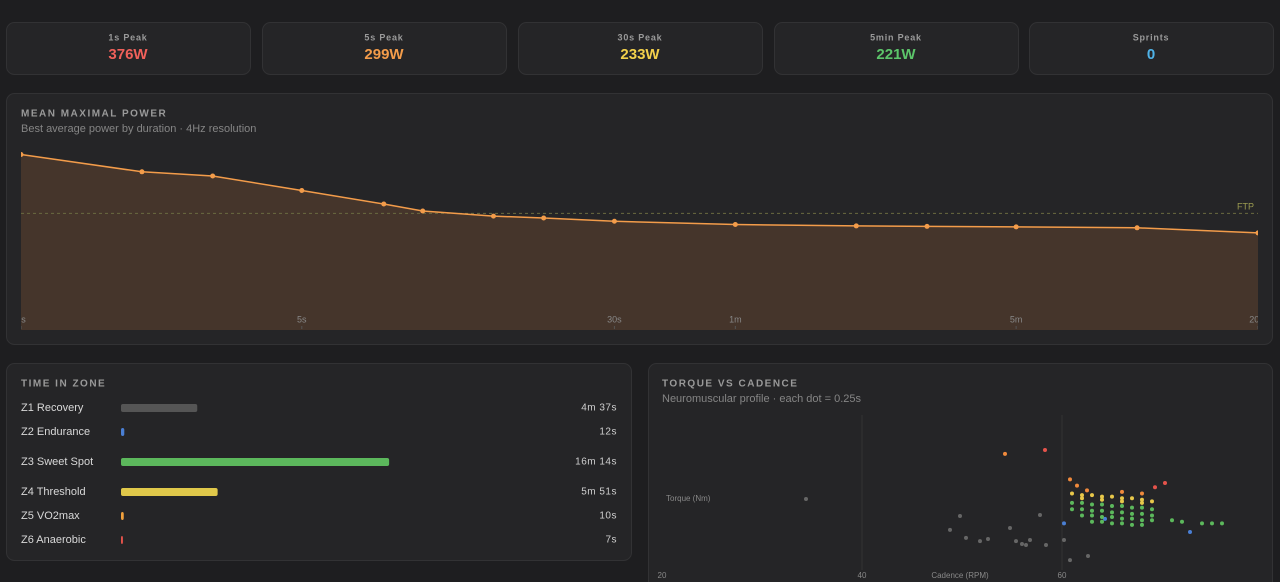 This screenshot has height=582, width=1280. Describe the element at coordinates (662, 575) in the screenshot. I see `x-tick-label: 20` at that location.